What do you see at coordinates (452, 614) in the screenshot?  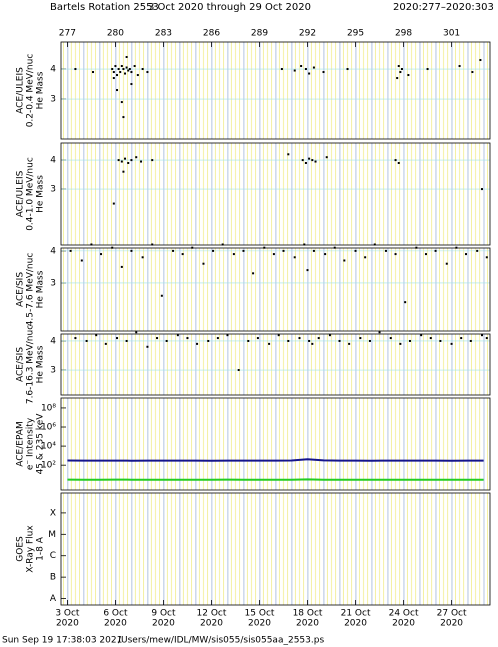 I see `x-tick-label: 27 Oct` at bounding box center [452, 614].